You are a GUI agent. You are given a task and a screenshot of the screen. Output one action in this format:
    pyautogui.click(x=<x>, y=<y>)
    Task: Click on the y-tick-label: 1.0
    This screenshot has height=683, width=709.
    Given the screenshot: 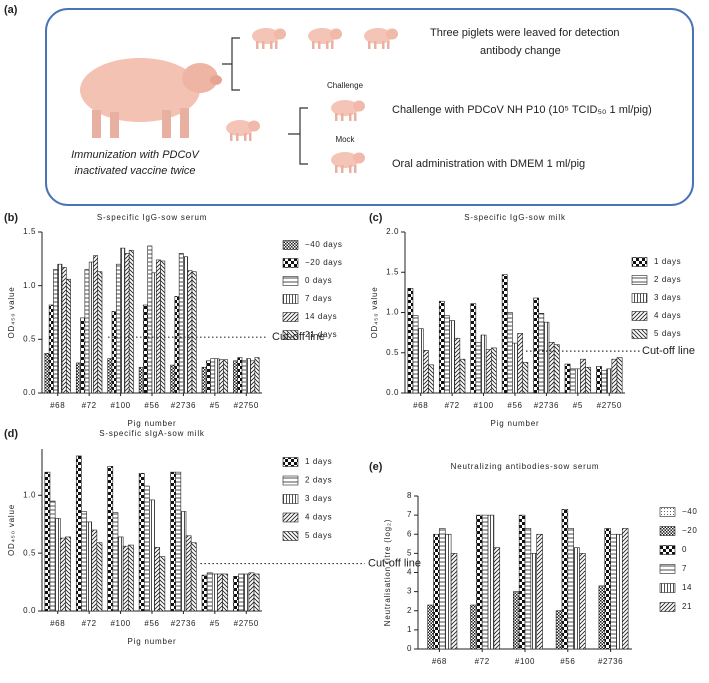 What is the action you would take?
    pyautogui.click(x=392, y=312)
    